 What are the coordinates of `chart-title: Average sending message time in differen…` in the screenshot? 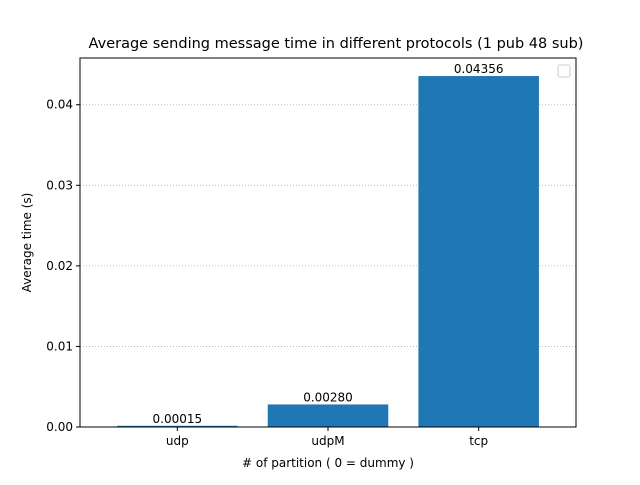 It's located at (336, 44).